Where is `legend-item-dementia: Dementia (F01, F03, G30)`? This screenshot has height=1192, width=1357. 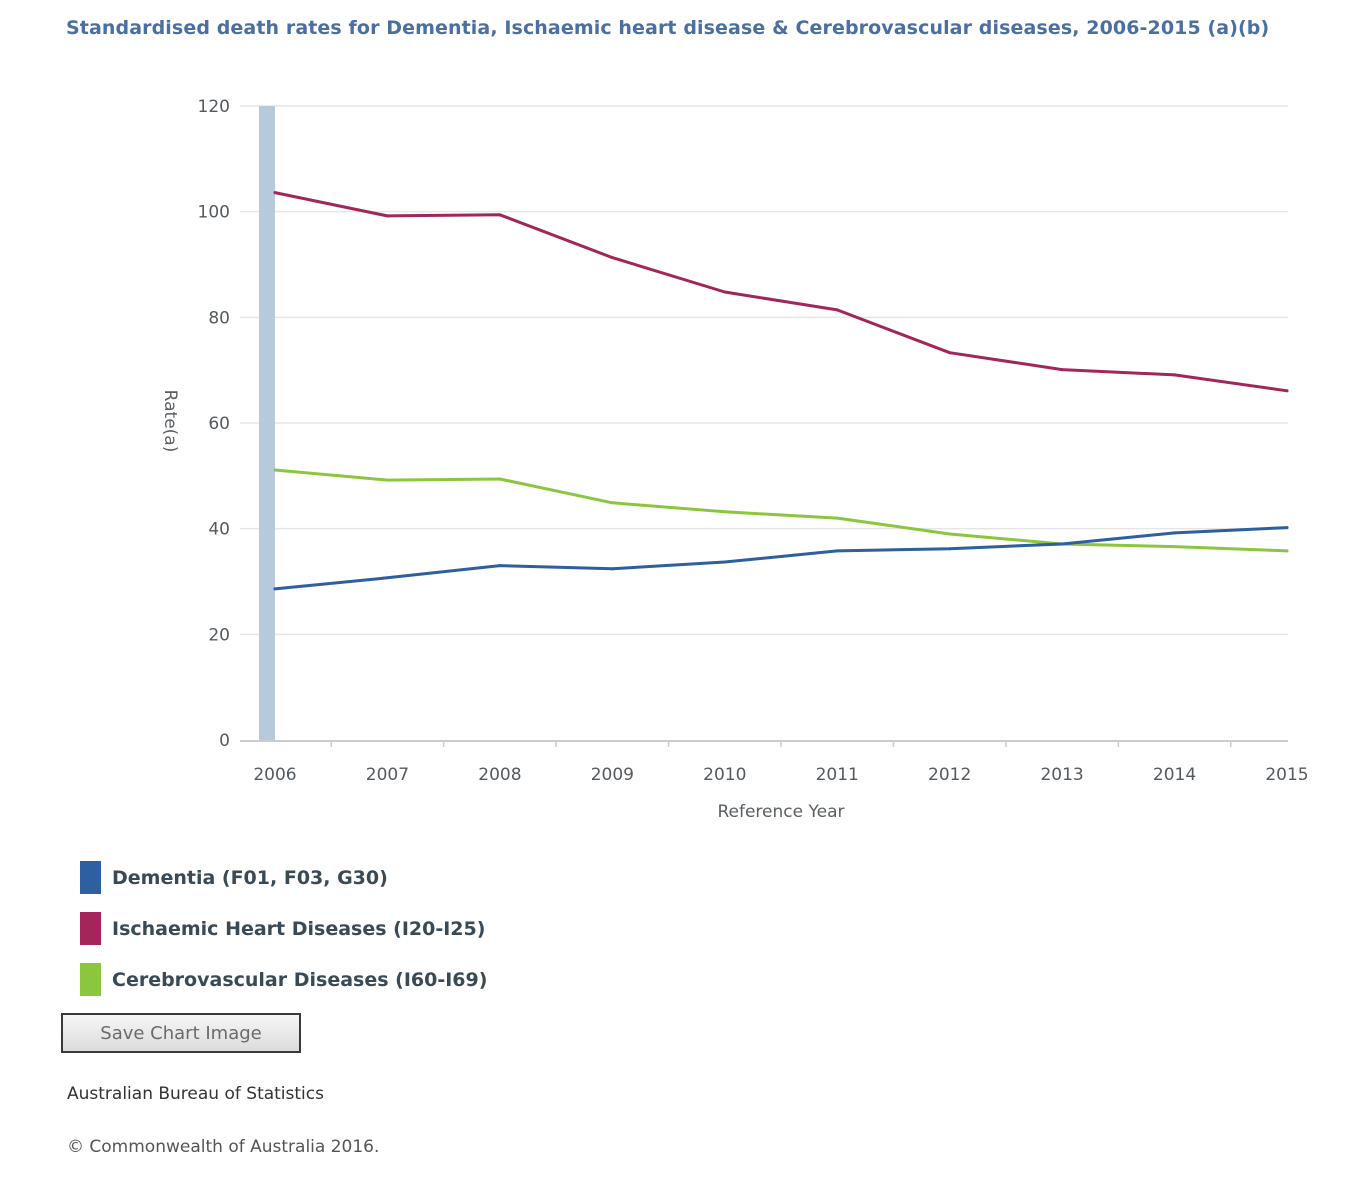 legend-item-dementia: Dementia (F01, F03, G30) is located at coordinates (283, 877).